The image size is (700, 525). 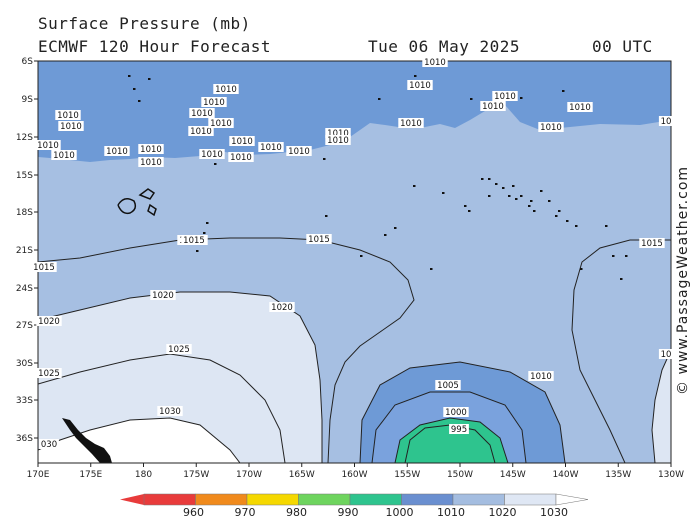 What do you see at coordinates (38, 475) in the screenshot?
I see `lon-label: 170E` at bounding box center [38, 475].